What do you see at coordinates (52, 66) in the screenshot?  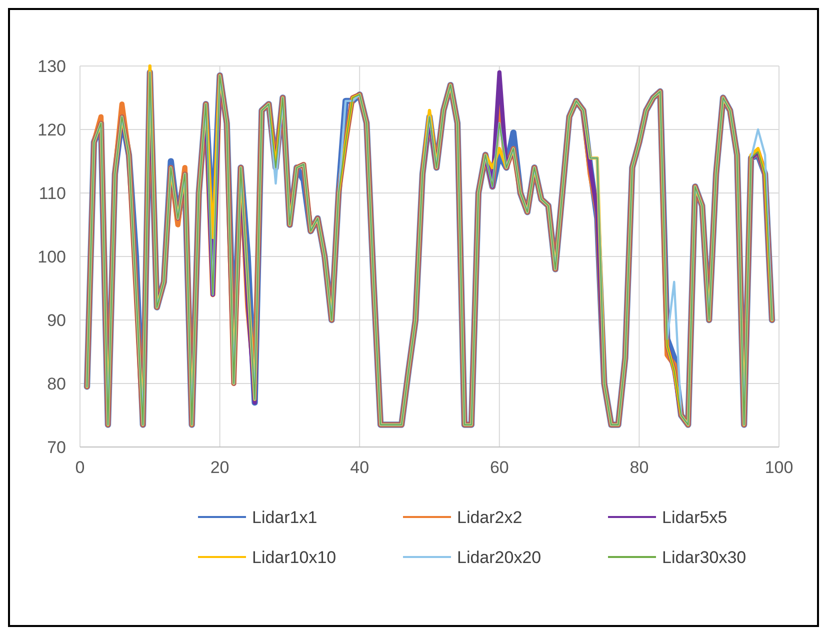 I see `y-tick-label: 130` at bounding box center [52, 66].